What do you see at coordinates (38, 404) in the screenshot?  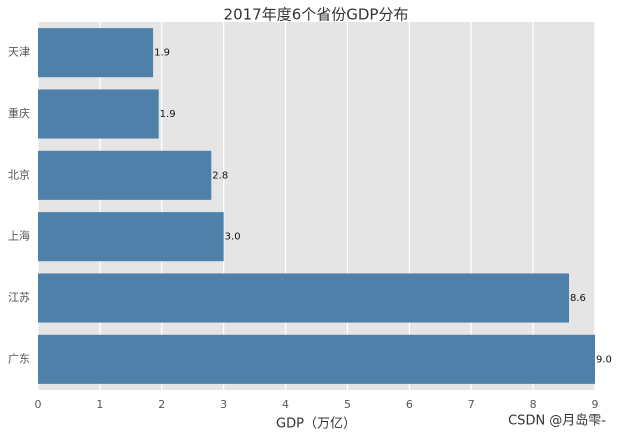 I see `x-tick-label: 0` at bounding box center [38, 404].